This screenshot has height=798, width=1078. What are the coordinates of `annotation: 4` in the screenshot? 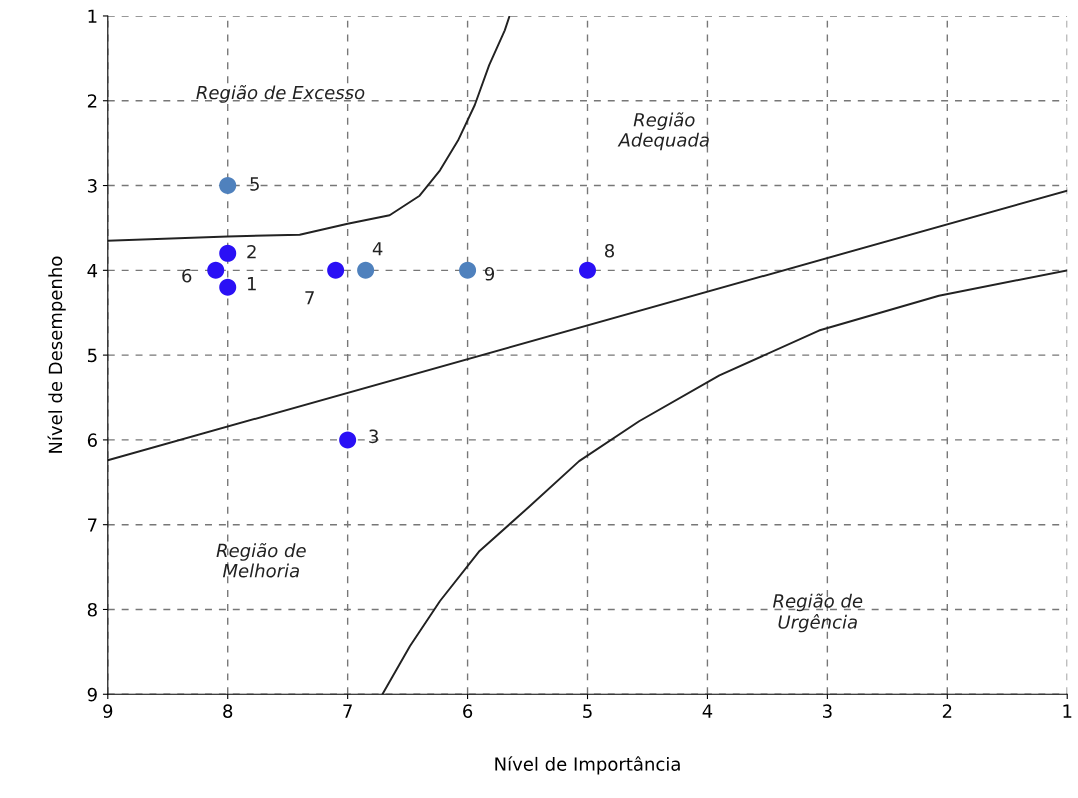 It's located at (377, 249).